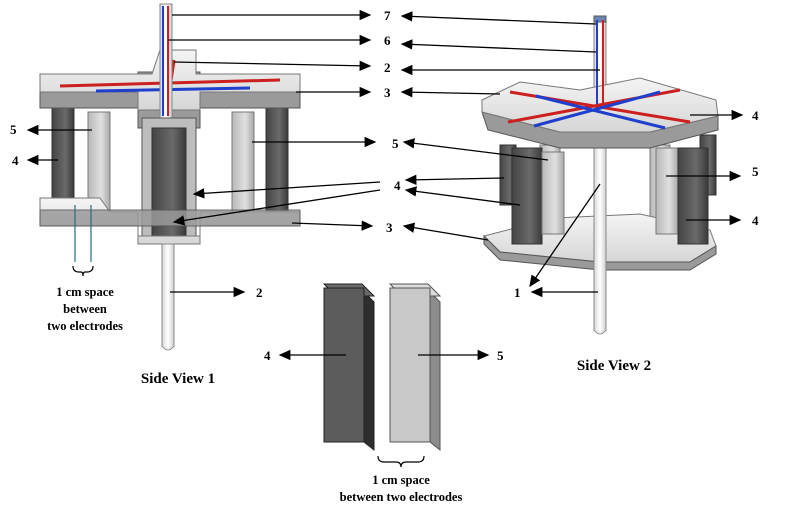 The image size is (801, 518). Describe the element at coordinates (693, 196) in the screenshot. I see `electrode2-dark-front-right` at that location.